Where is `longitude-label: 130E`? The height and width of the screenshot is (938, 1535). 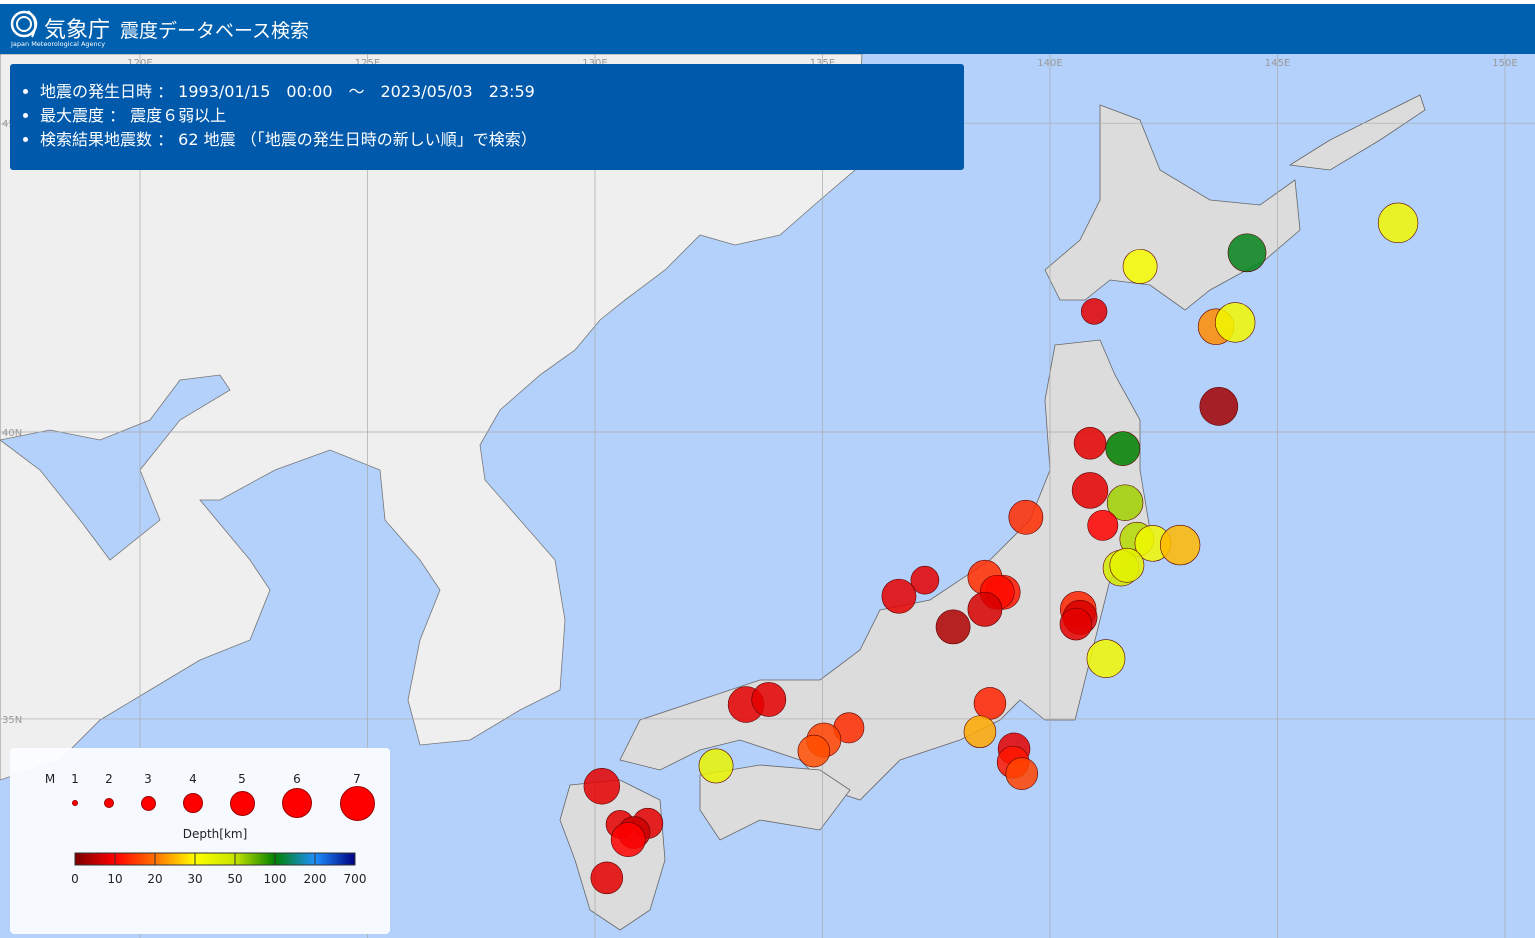
longitude-label: 130E is located at coordinates (594, 63).